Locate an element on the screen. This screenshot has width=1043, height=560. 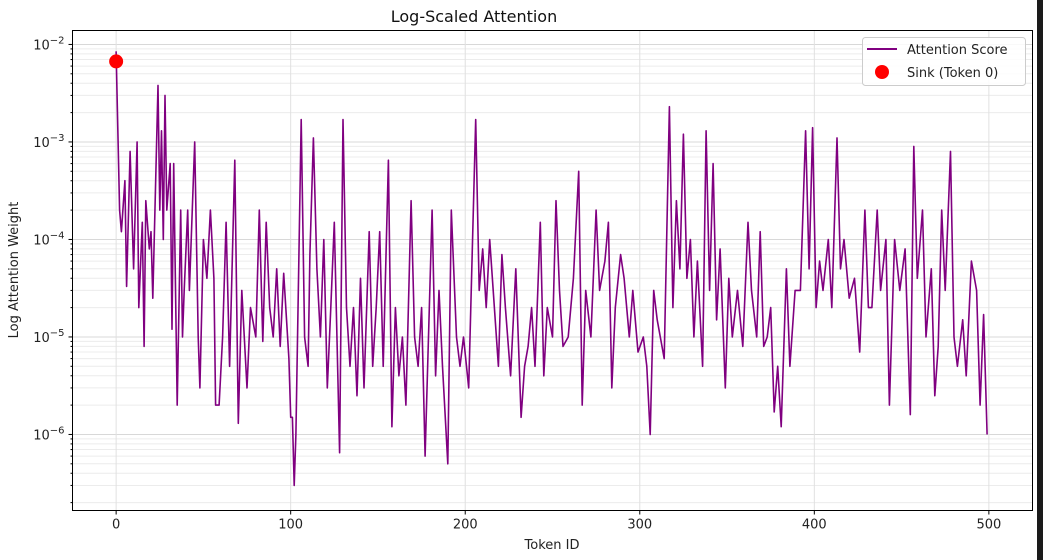
x-tick-label: 300 is located at coordinates (639, 525).